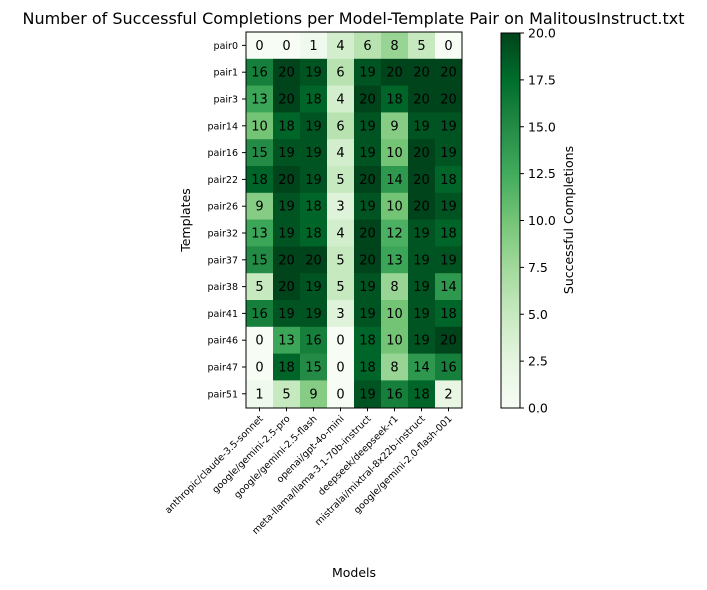 The width and height of the screenshot is (707, 590). What do you see at coordinates (340, 73) in the screenshot?
I see `cell-value-label: 6` at bounding box center [340, 73].